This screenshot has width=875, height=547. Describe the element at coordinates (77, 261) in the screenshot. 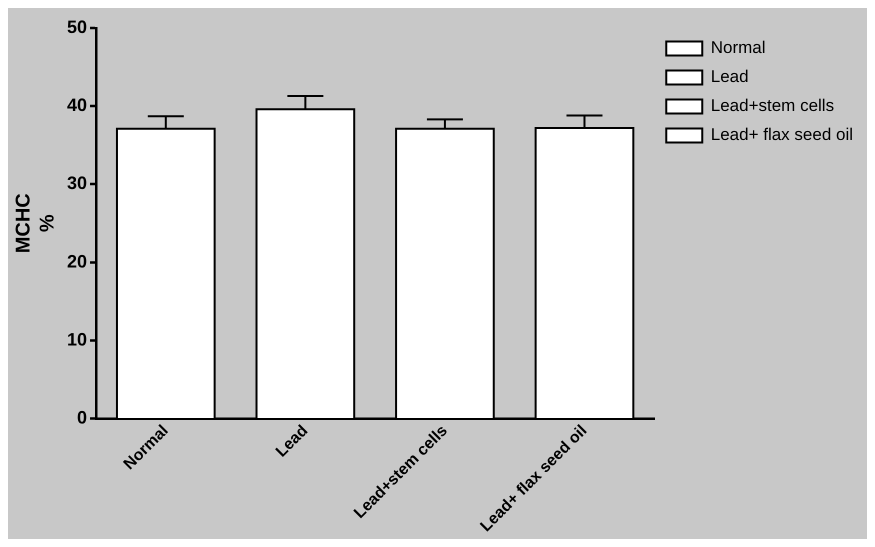

I see `y-tick-label: 20` at that location.